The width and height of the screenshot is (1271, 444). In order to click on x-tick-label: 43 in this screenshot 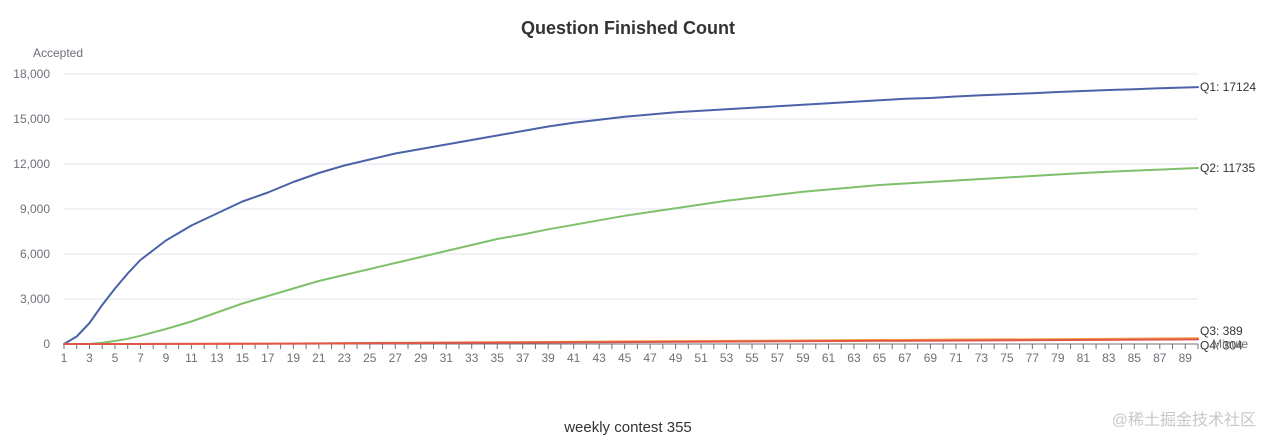, I will do `click(599, 358)`.